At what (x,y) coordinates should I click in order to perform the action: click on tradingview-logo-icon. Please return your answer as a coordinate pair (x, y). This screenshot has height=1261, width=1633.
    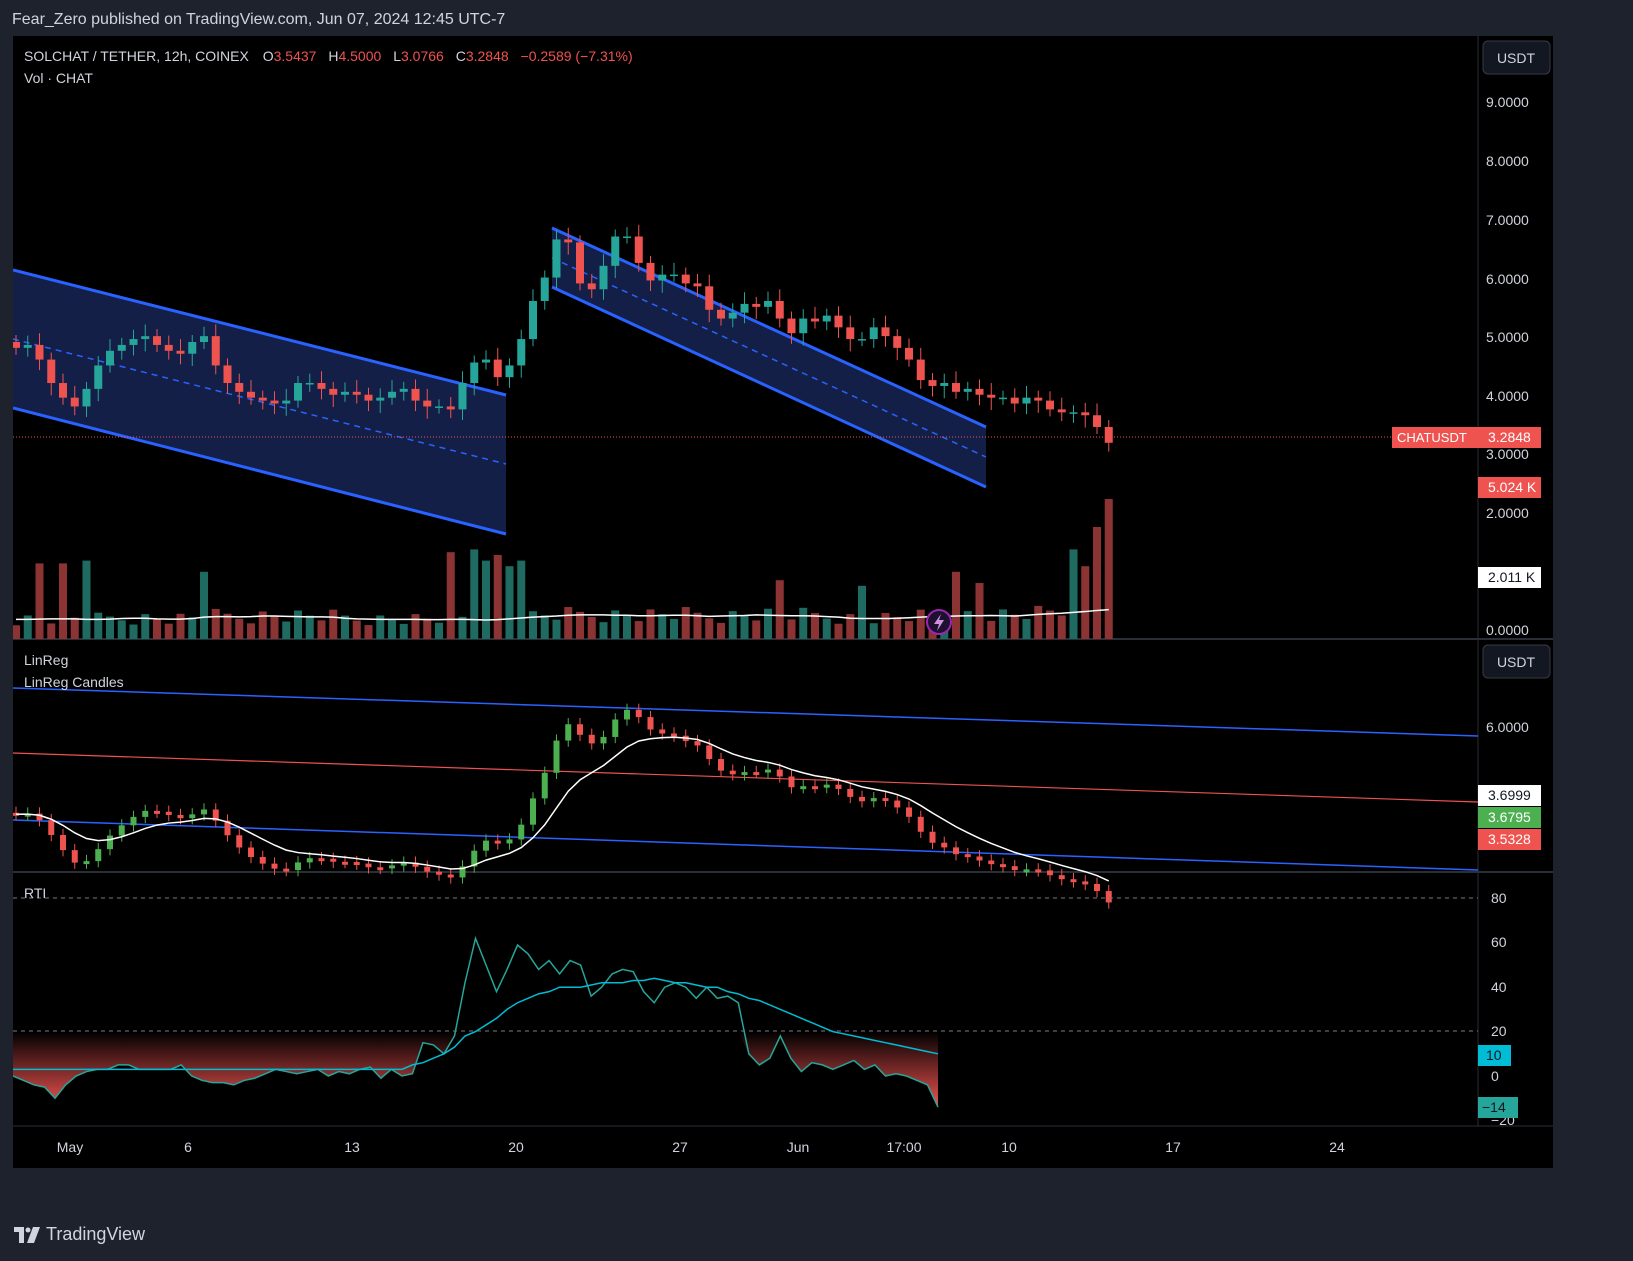
    Looking at the image, I should click on (27, 1234).